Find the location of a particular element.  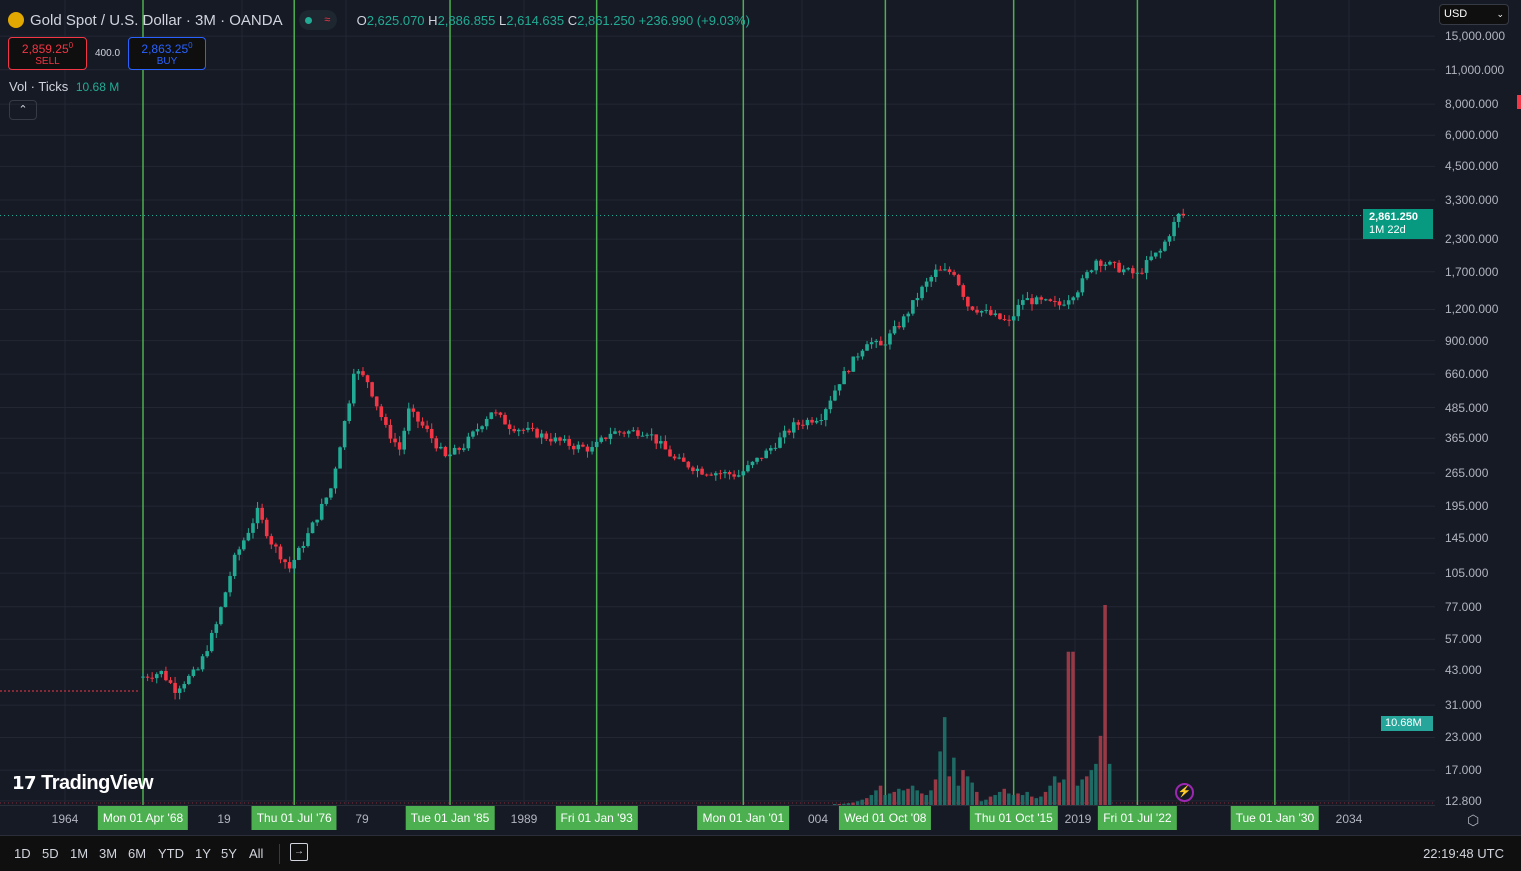

sell-button: 2,859.250 SELL is located at coordinates (47, 53).